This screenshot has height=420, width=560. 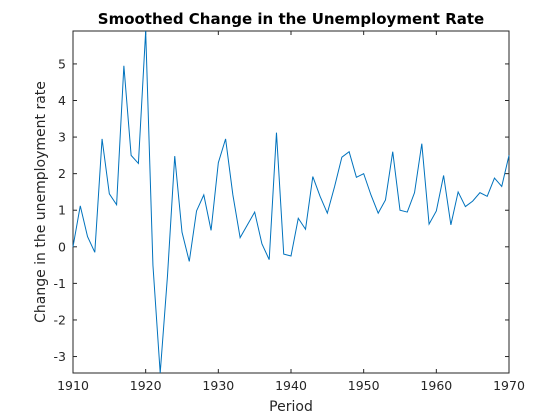 I want to click on x-tick-label: 1970, so click(x=509, y=385).